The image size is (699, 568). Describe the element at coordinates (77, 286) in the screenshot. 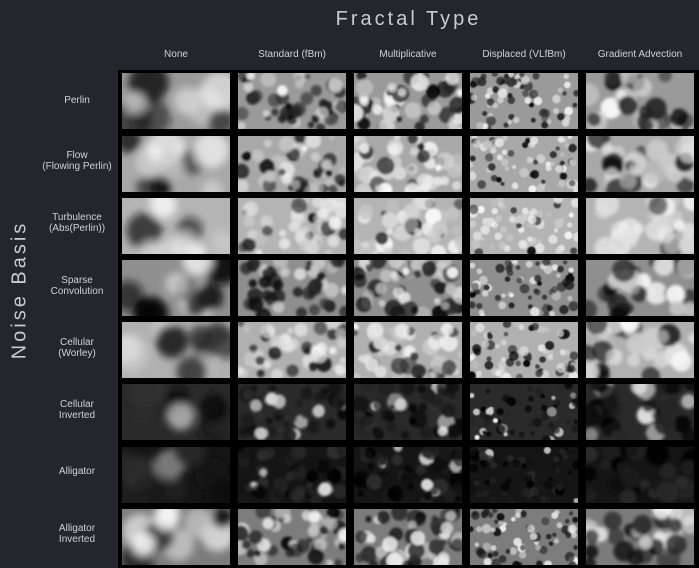

I see `row-label-sparse-convolution: Sparse Convolution` at that location.